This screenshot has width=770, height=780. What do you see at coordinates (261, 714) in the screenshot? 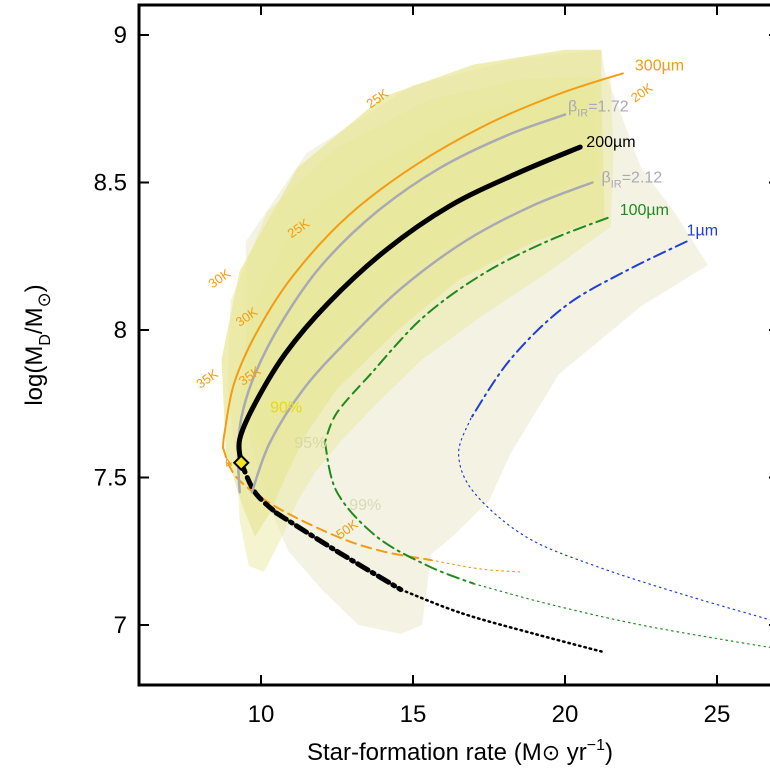
I see `x-tick-label-0: 10` at bounding box center [261, 714].